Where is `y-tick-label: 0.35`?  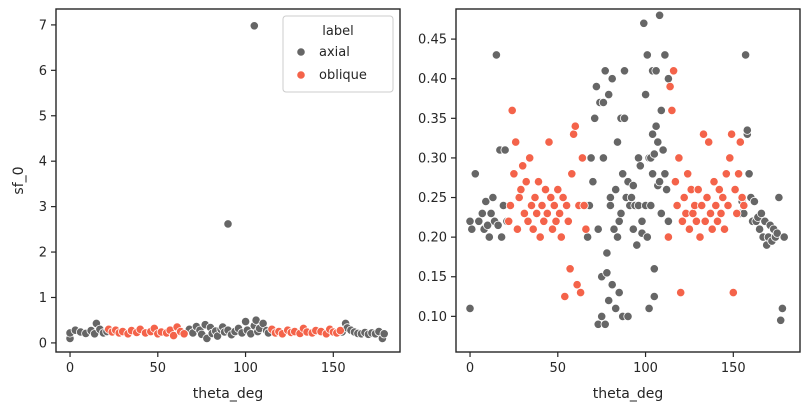
y-tick-label: 0.35 is located at coordinates (432, 119).